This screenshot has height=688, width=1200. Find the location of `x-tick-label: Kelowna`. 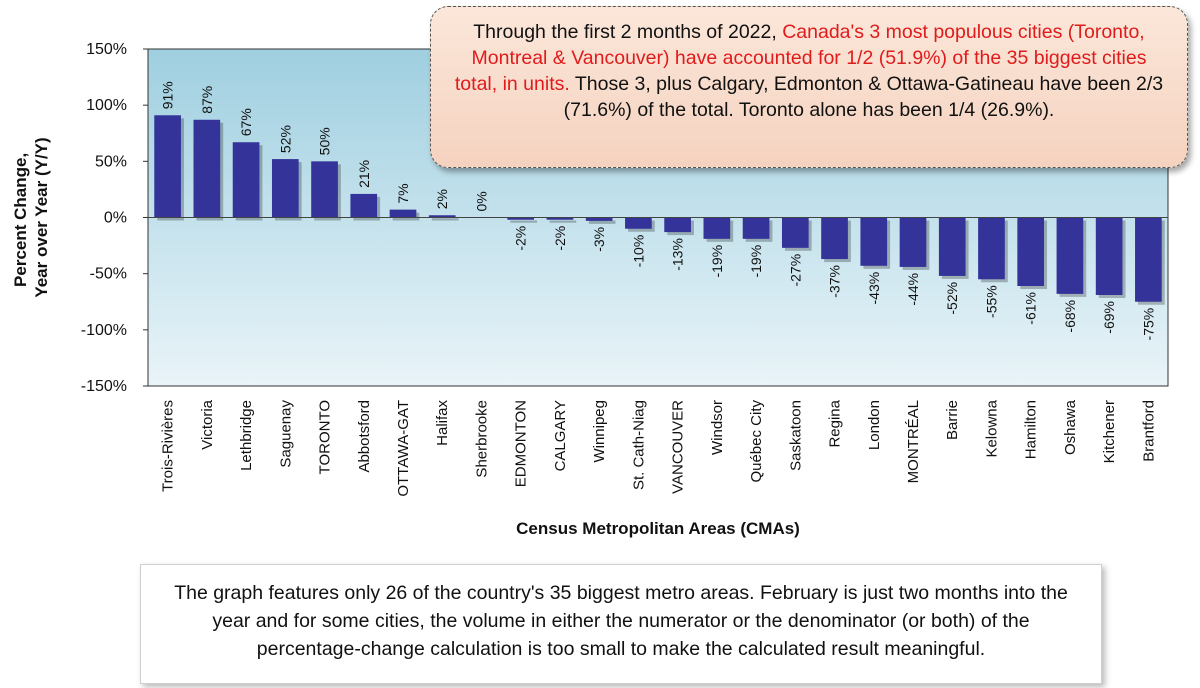

x-tick-label: Kelowna is located at coordinates (991, 428).